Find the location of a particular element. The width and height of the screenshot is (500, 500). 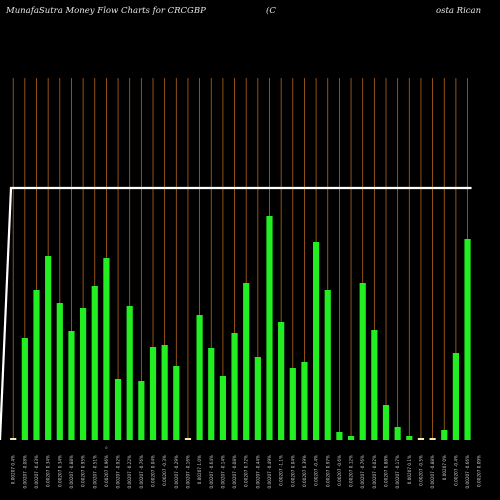

x-tick-label: 0.00207 -0.29% is located at coordinates (176, 471).